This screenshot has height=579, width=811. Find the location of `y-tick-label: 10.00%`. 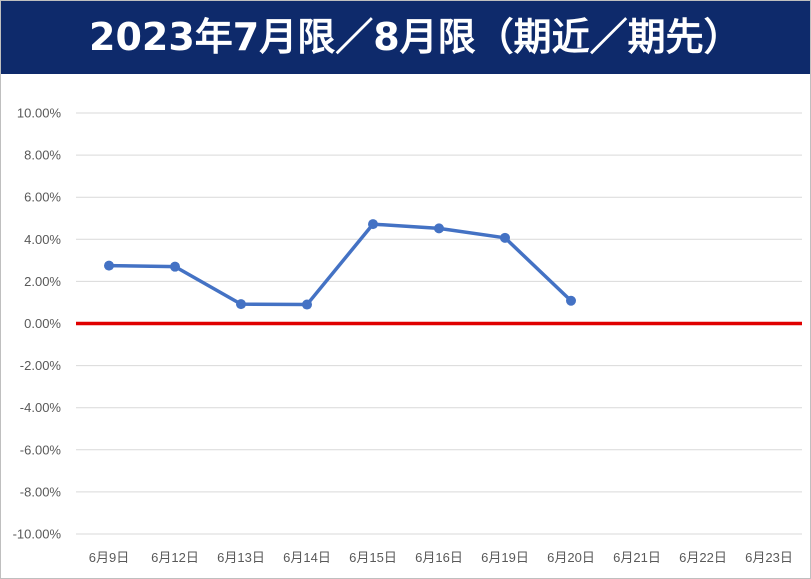

y-tick-label: 10.00% is located at coordinates (39, 113).